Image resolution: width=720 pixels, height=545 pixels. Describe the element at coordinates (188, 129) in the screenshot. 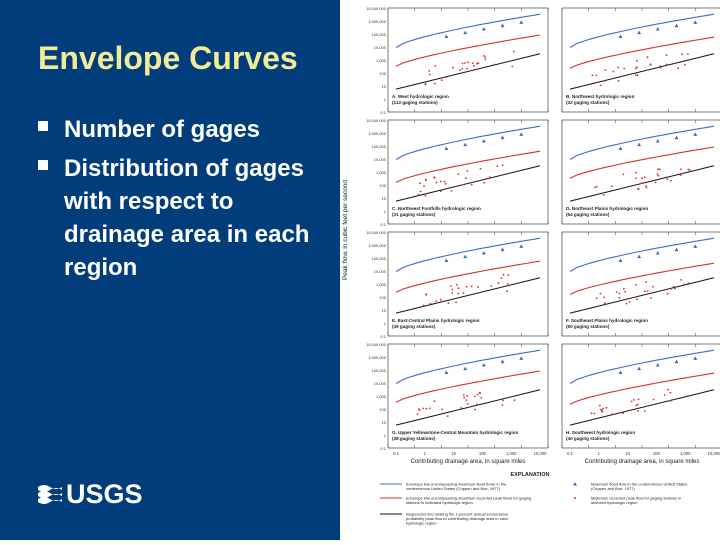

I see `bullet-item: Number of gages` at that location.